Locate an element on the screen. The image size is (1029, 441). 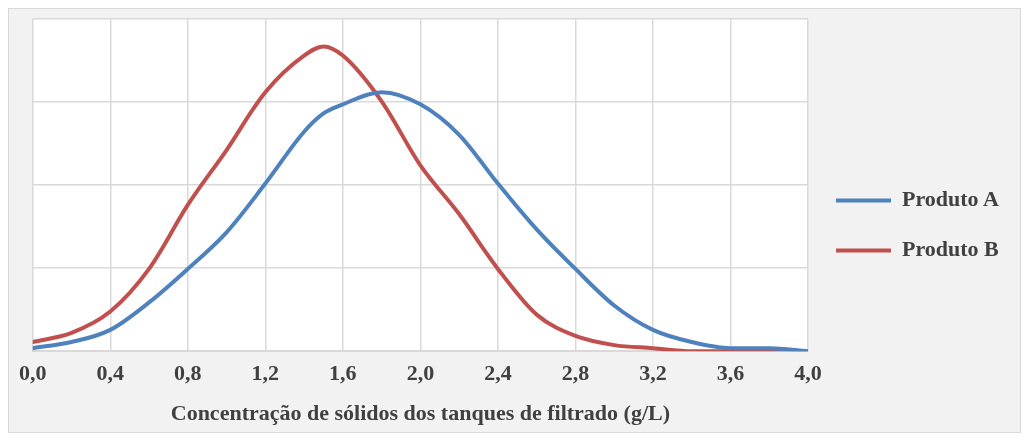
x-tick-label: 1,6 is located at coordinates (343, 373).